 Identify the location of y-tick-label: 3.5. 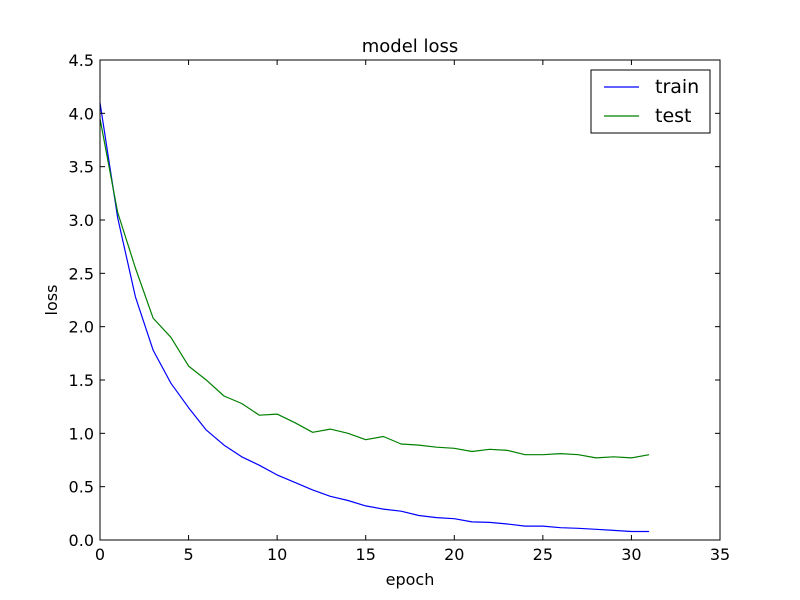
(81, 167).